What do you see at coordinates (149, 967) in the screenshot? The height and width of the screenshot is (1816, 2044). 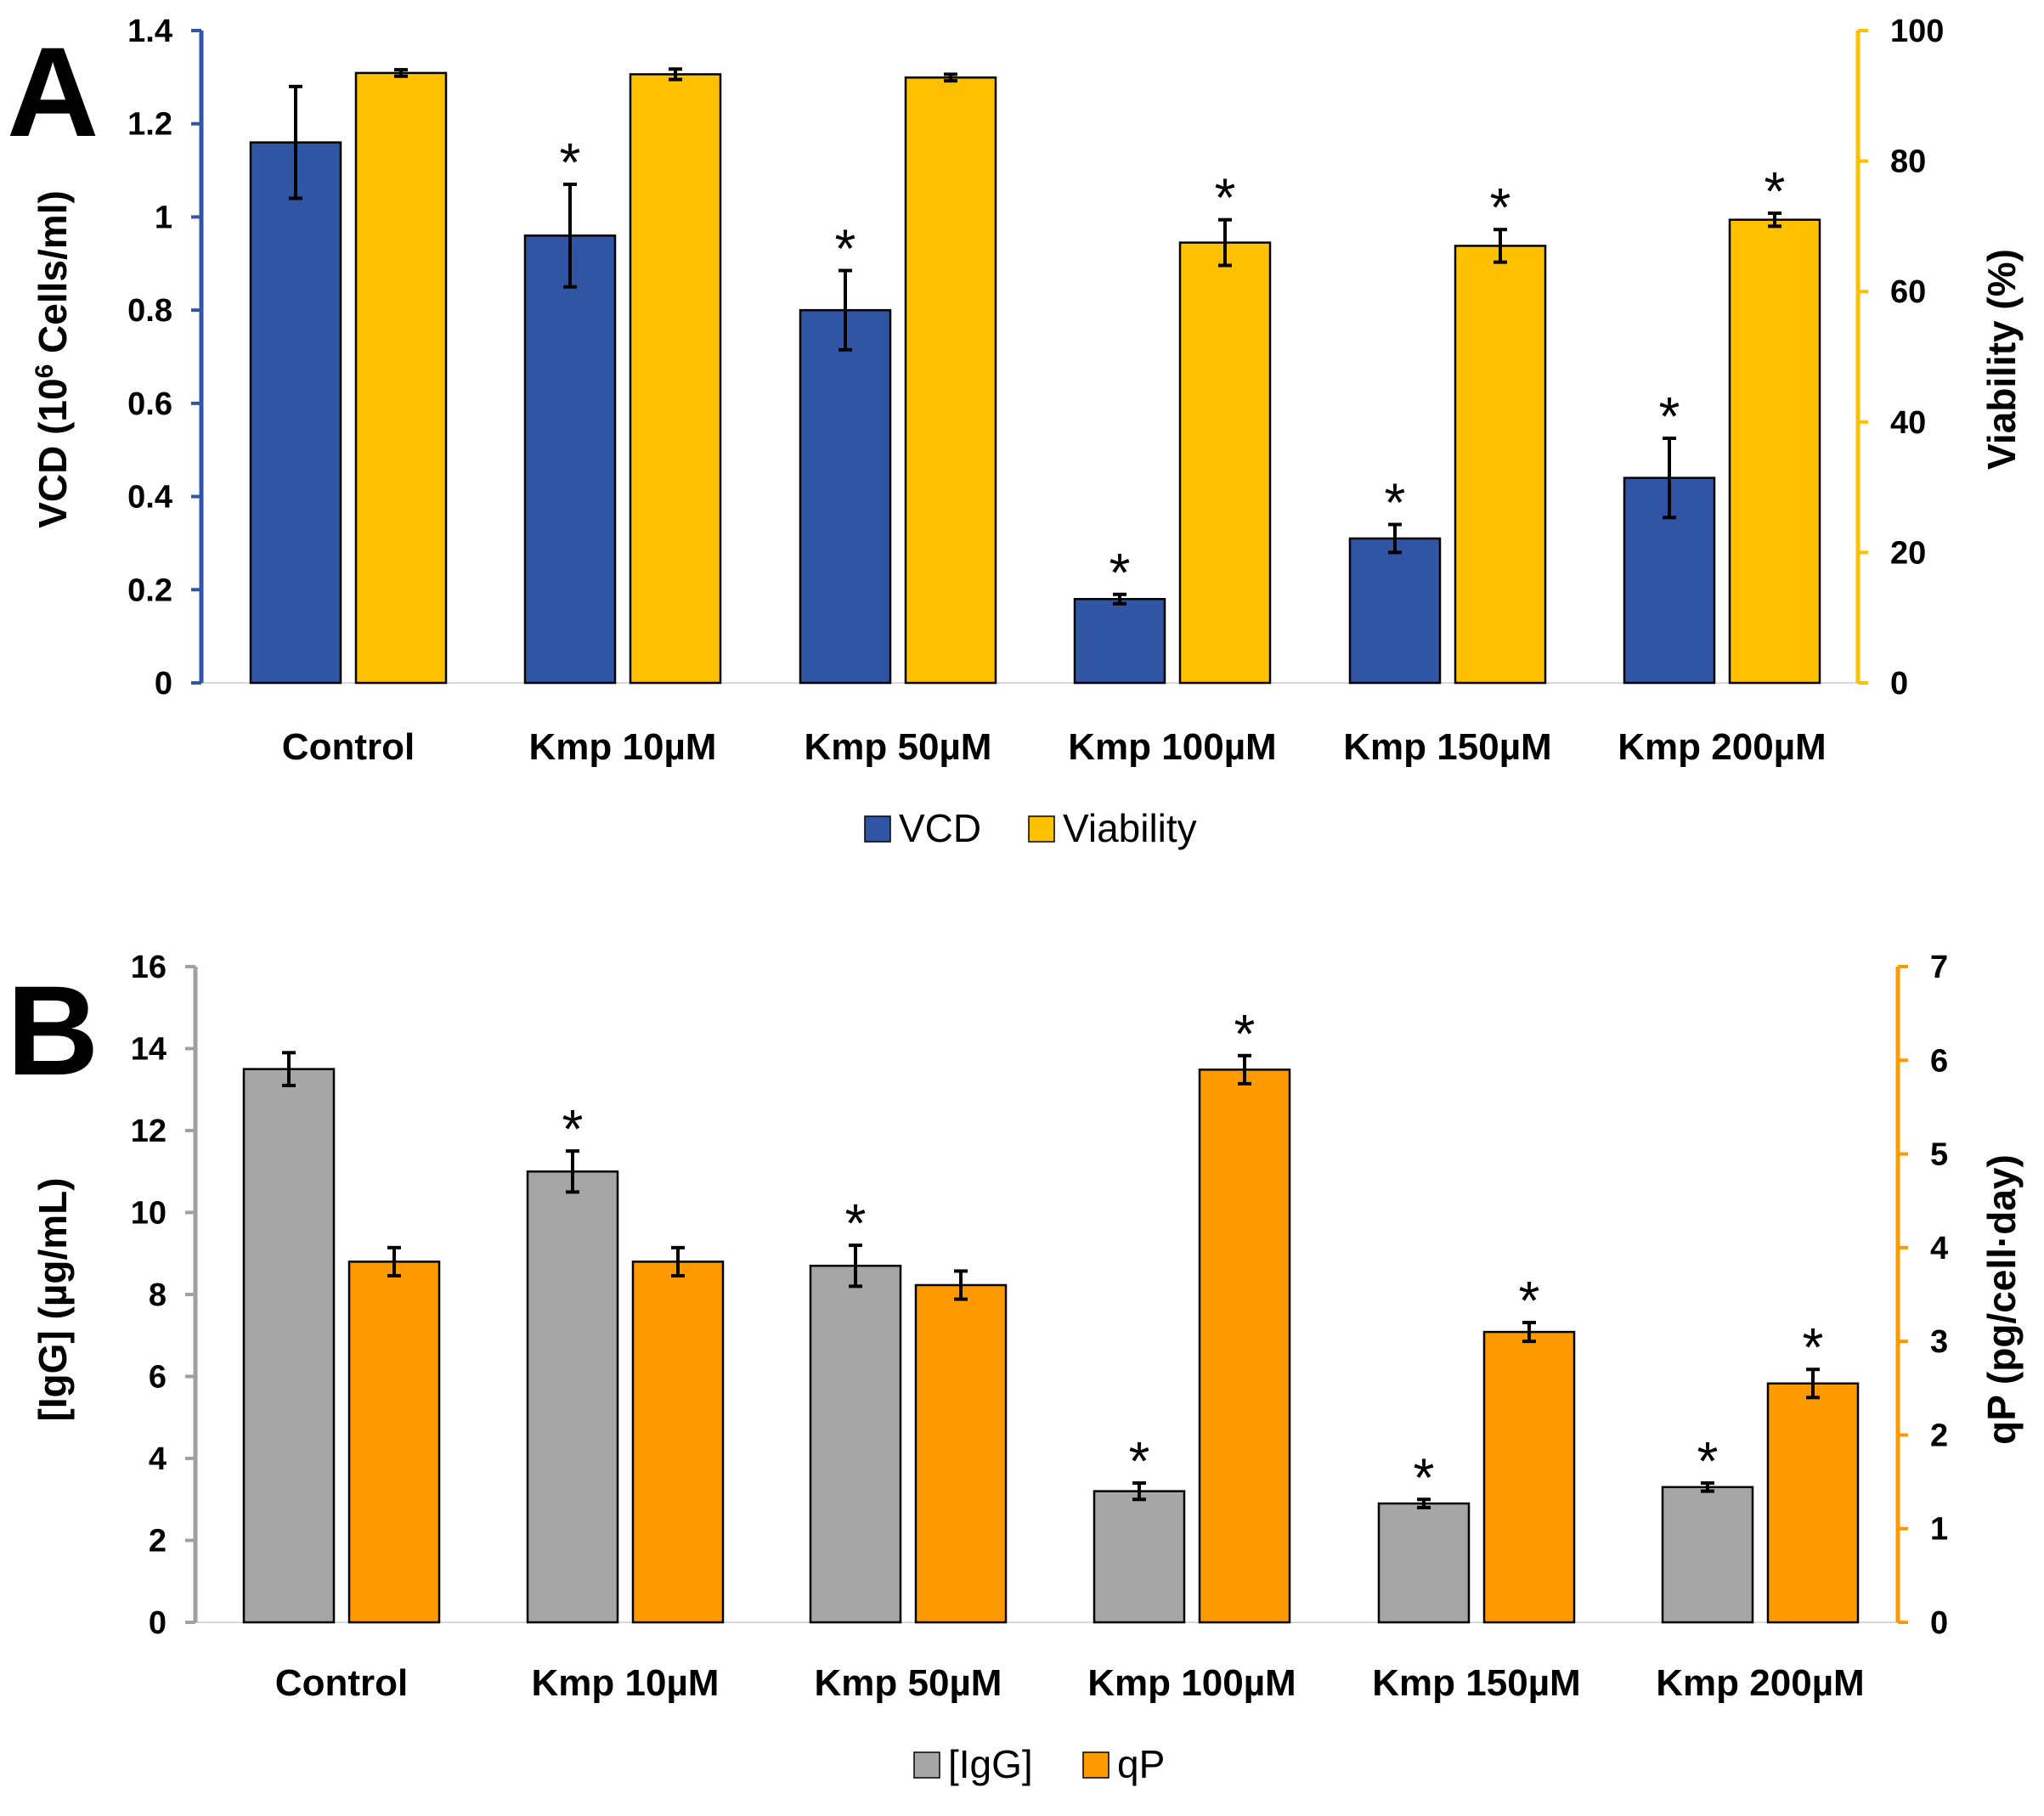 I see `left-tick-label: 16` at bounding box center [149, 967].